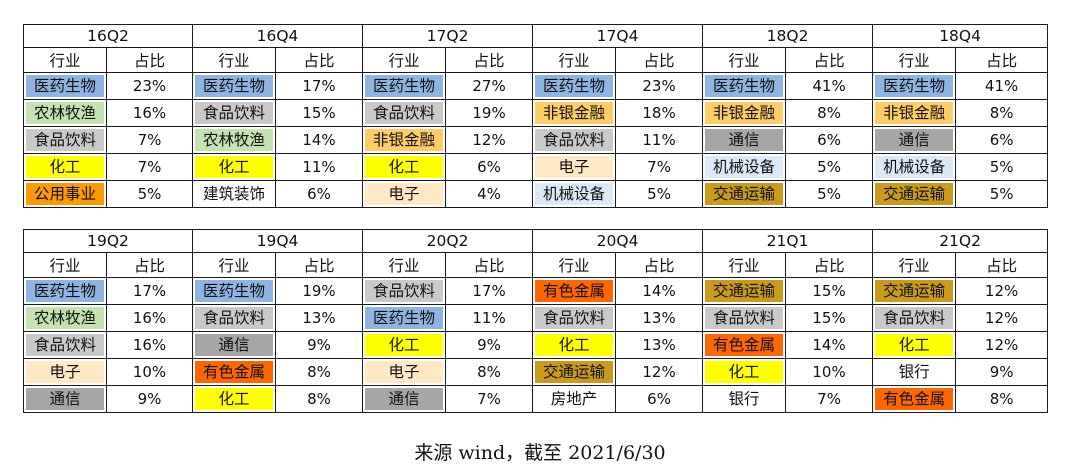 The width and height of the screenshot is (1080, 476). I want to click on share-cell: 6%, so click(829, 140).